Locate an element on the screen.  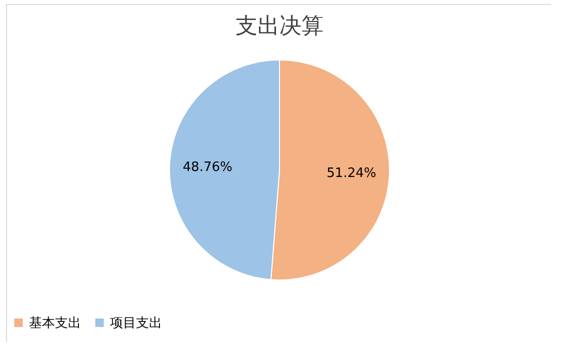
data-label: 48.76% is located at coordinates (207, 168).